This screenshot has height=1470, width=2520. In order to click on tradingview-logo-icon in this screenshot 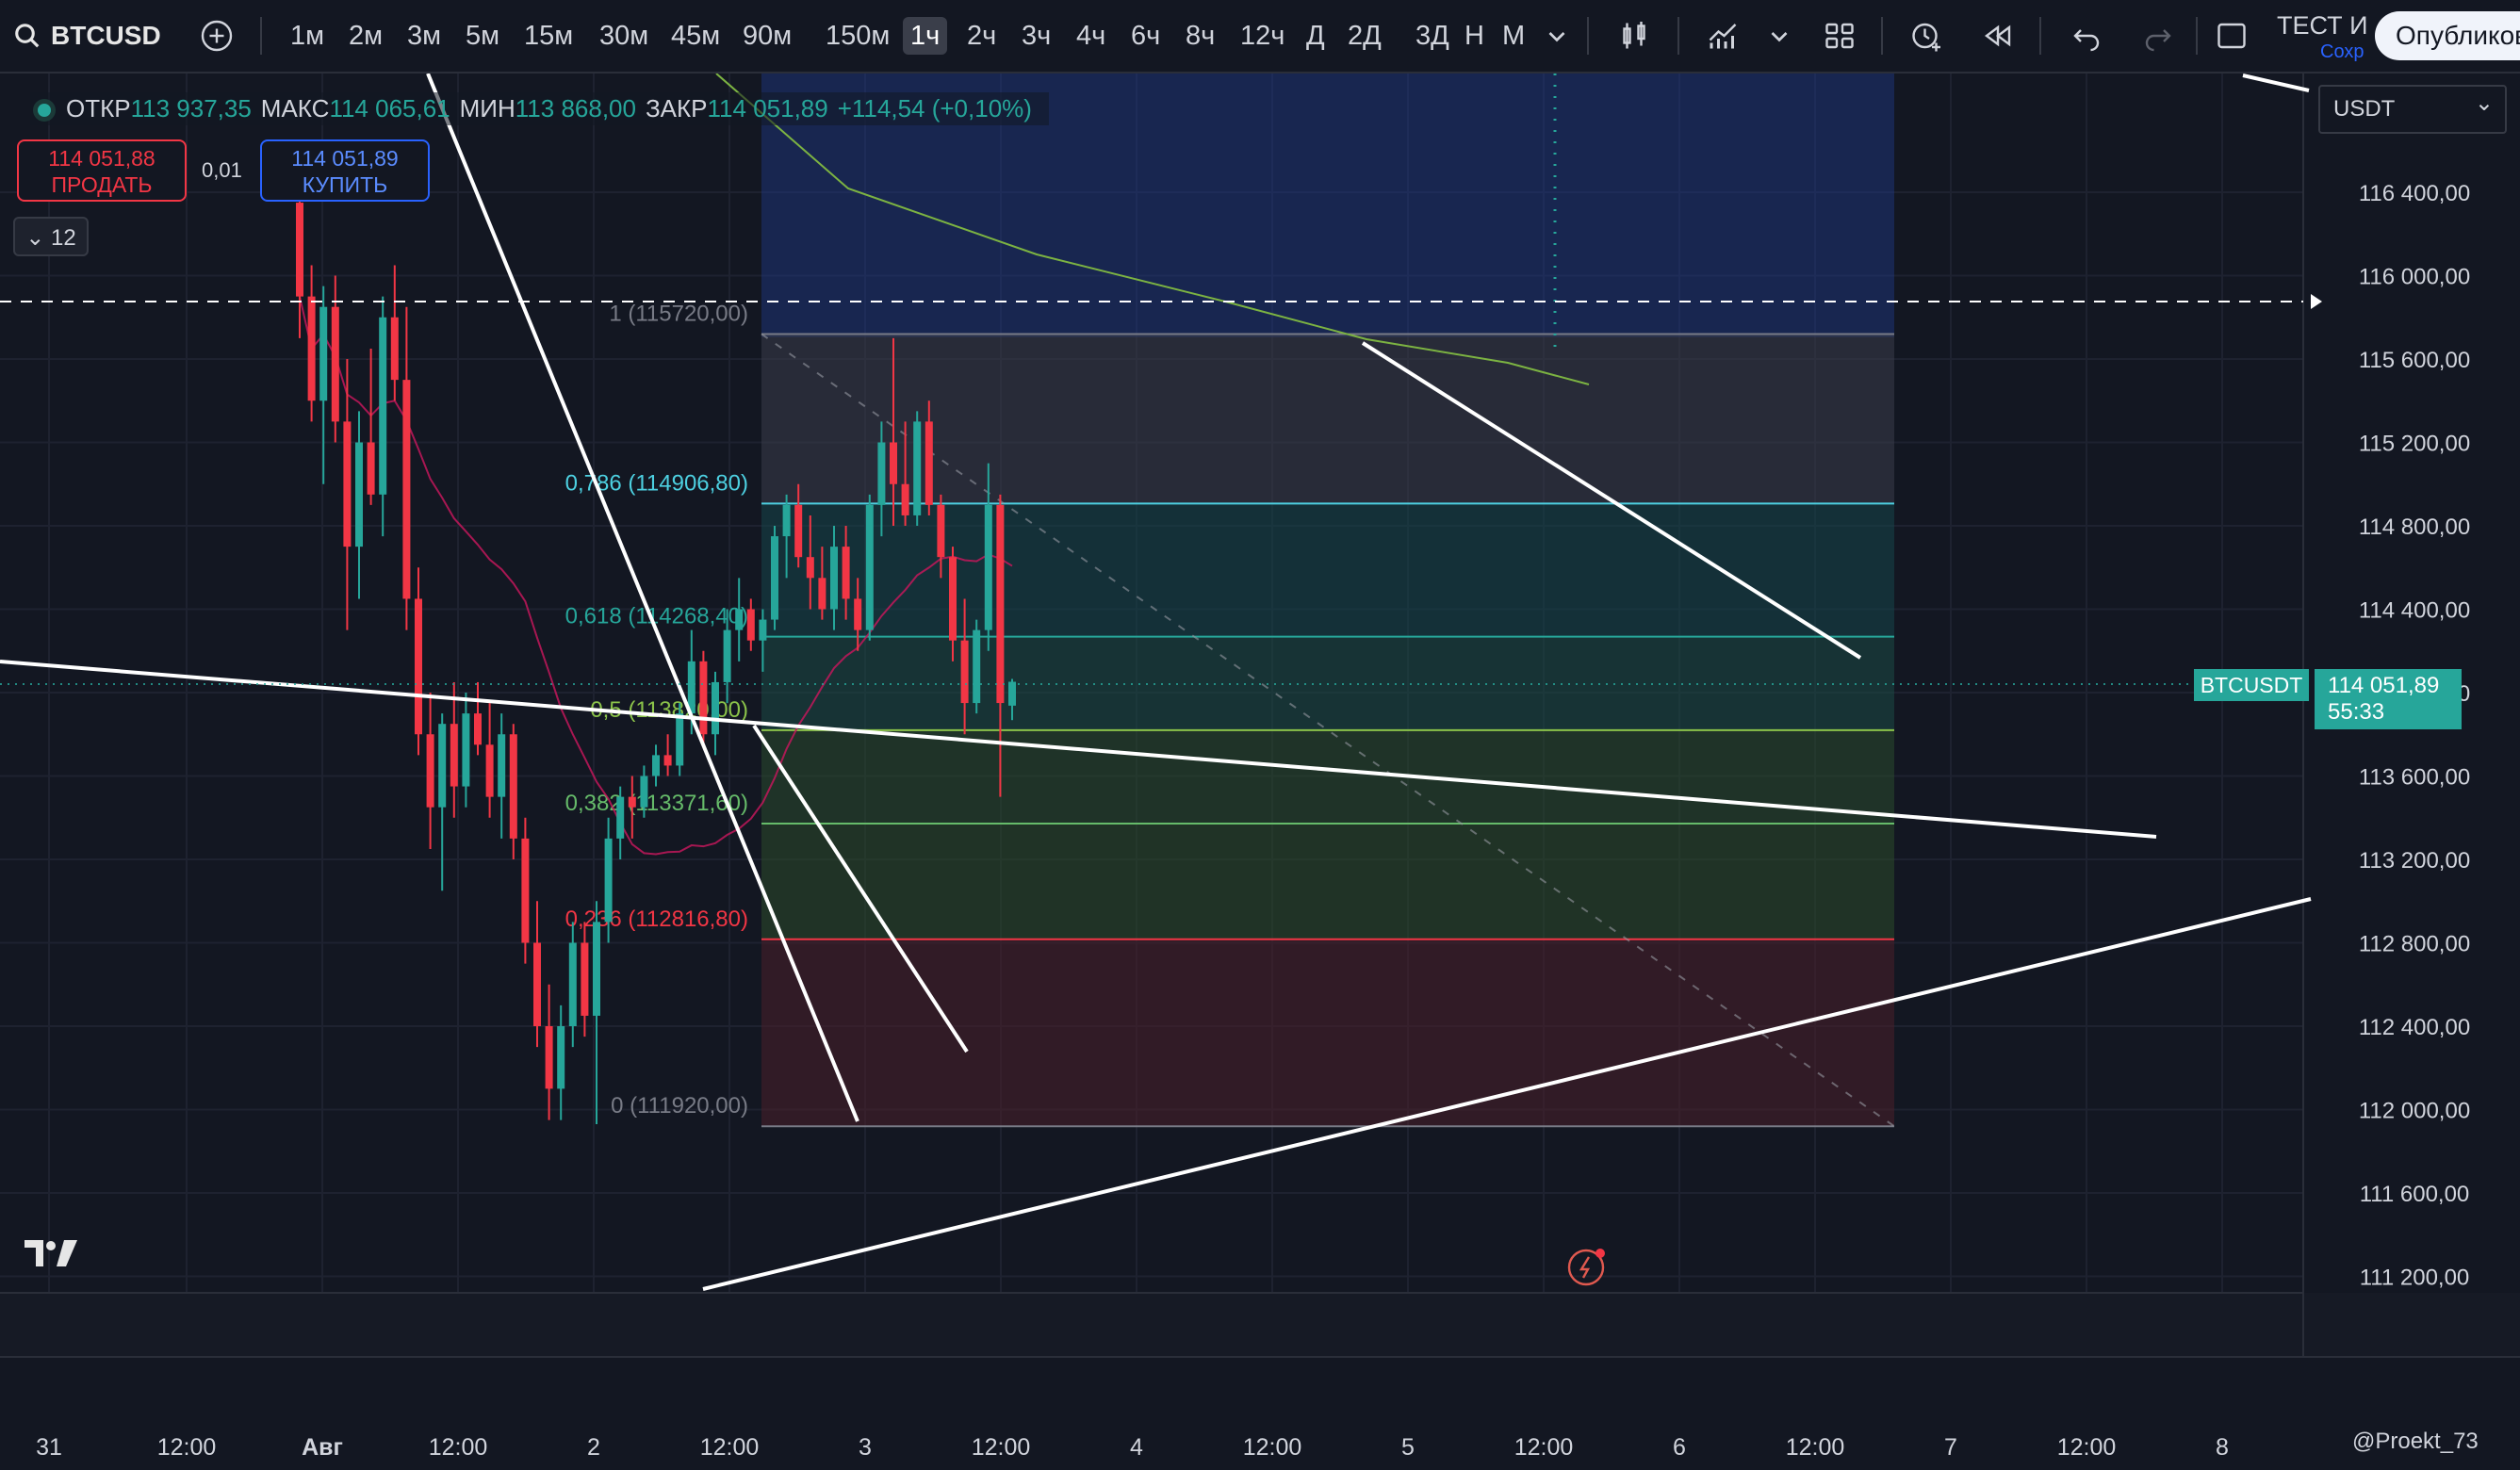, I will do `click(52, 1253)`.